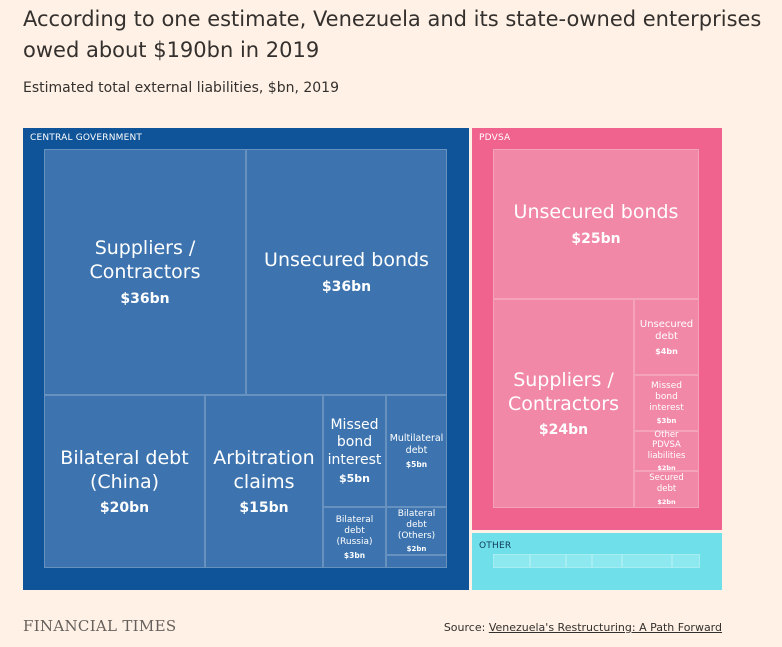 Image resolution: width=782 pixels, height=647 pixels. I want to click on treemap-cell-multilateral-debt: Multilateral debt $5bn, so click(416, 451).